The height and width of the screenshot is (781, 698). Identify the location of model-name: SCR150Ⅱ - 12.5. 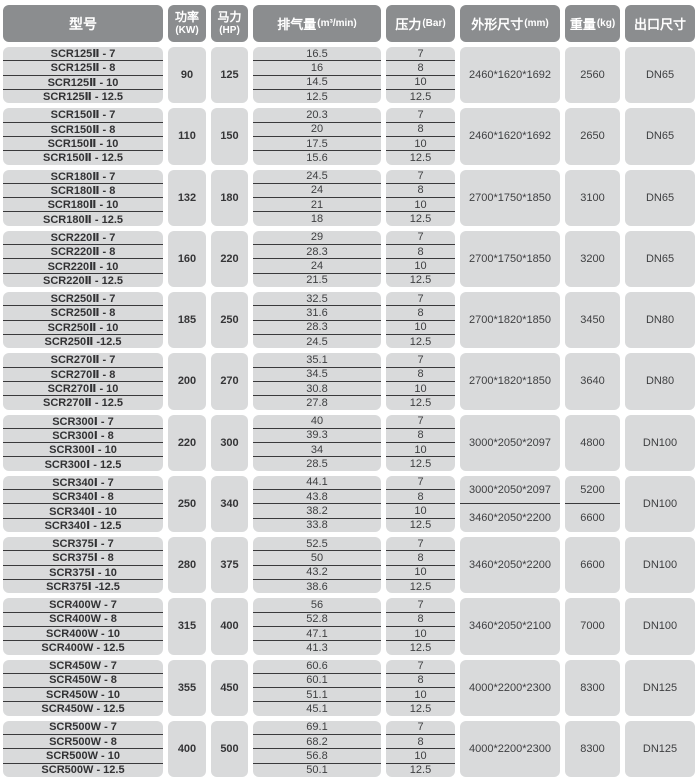
(82, 158).